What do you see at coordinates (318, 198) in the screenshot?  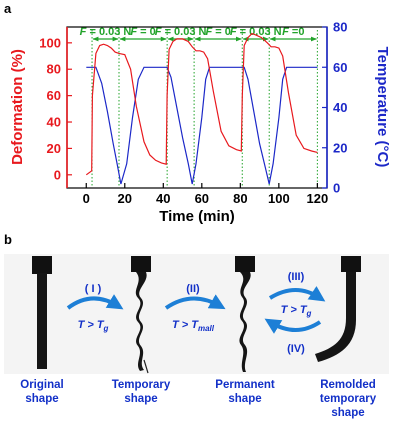 I see `x-tick-label: 120` at bounding box center [318, 198].